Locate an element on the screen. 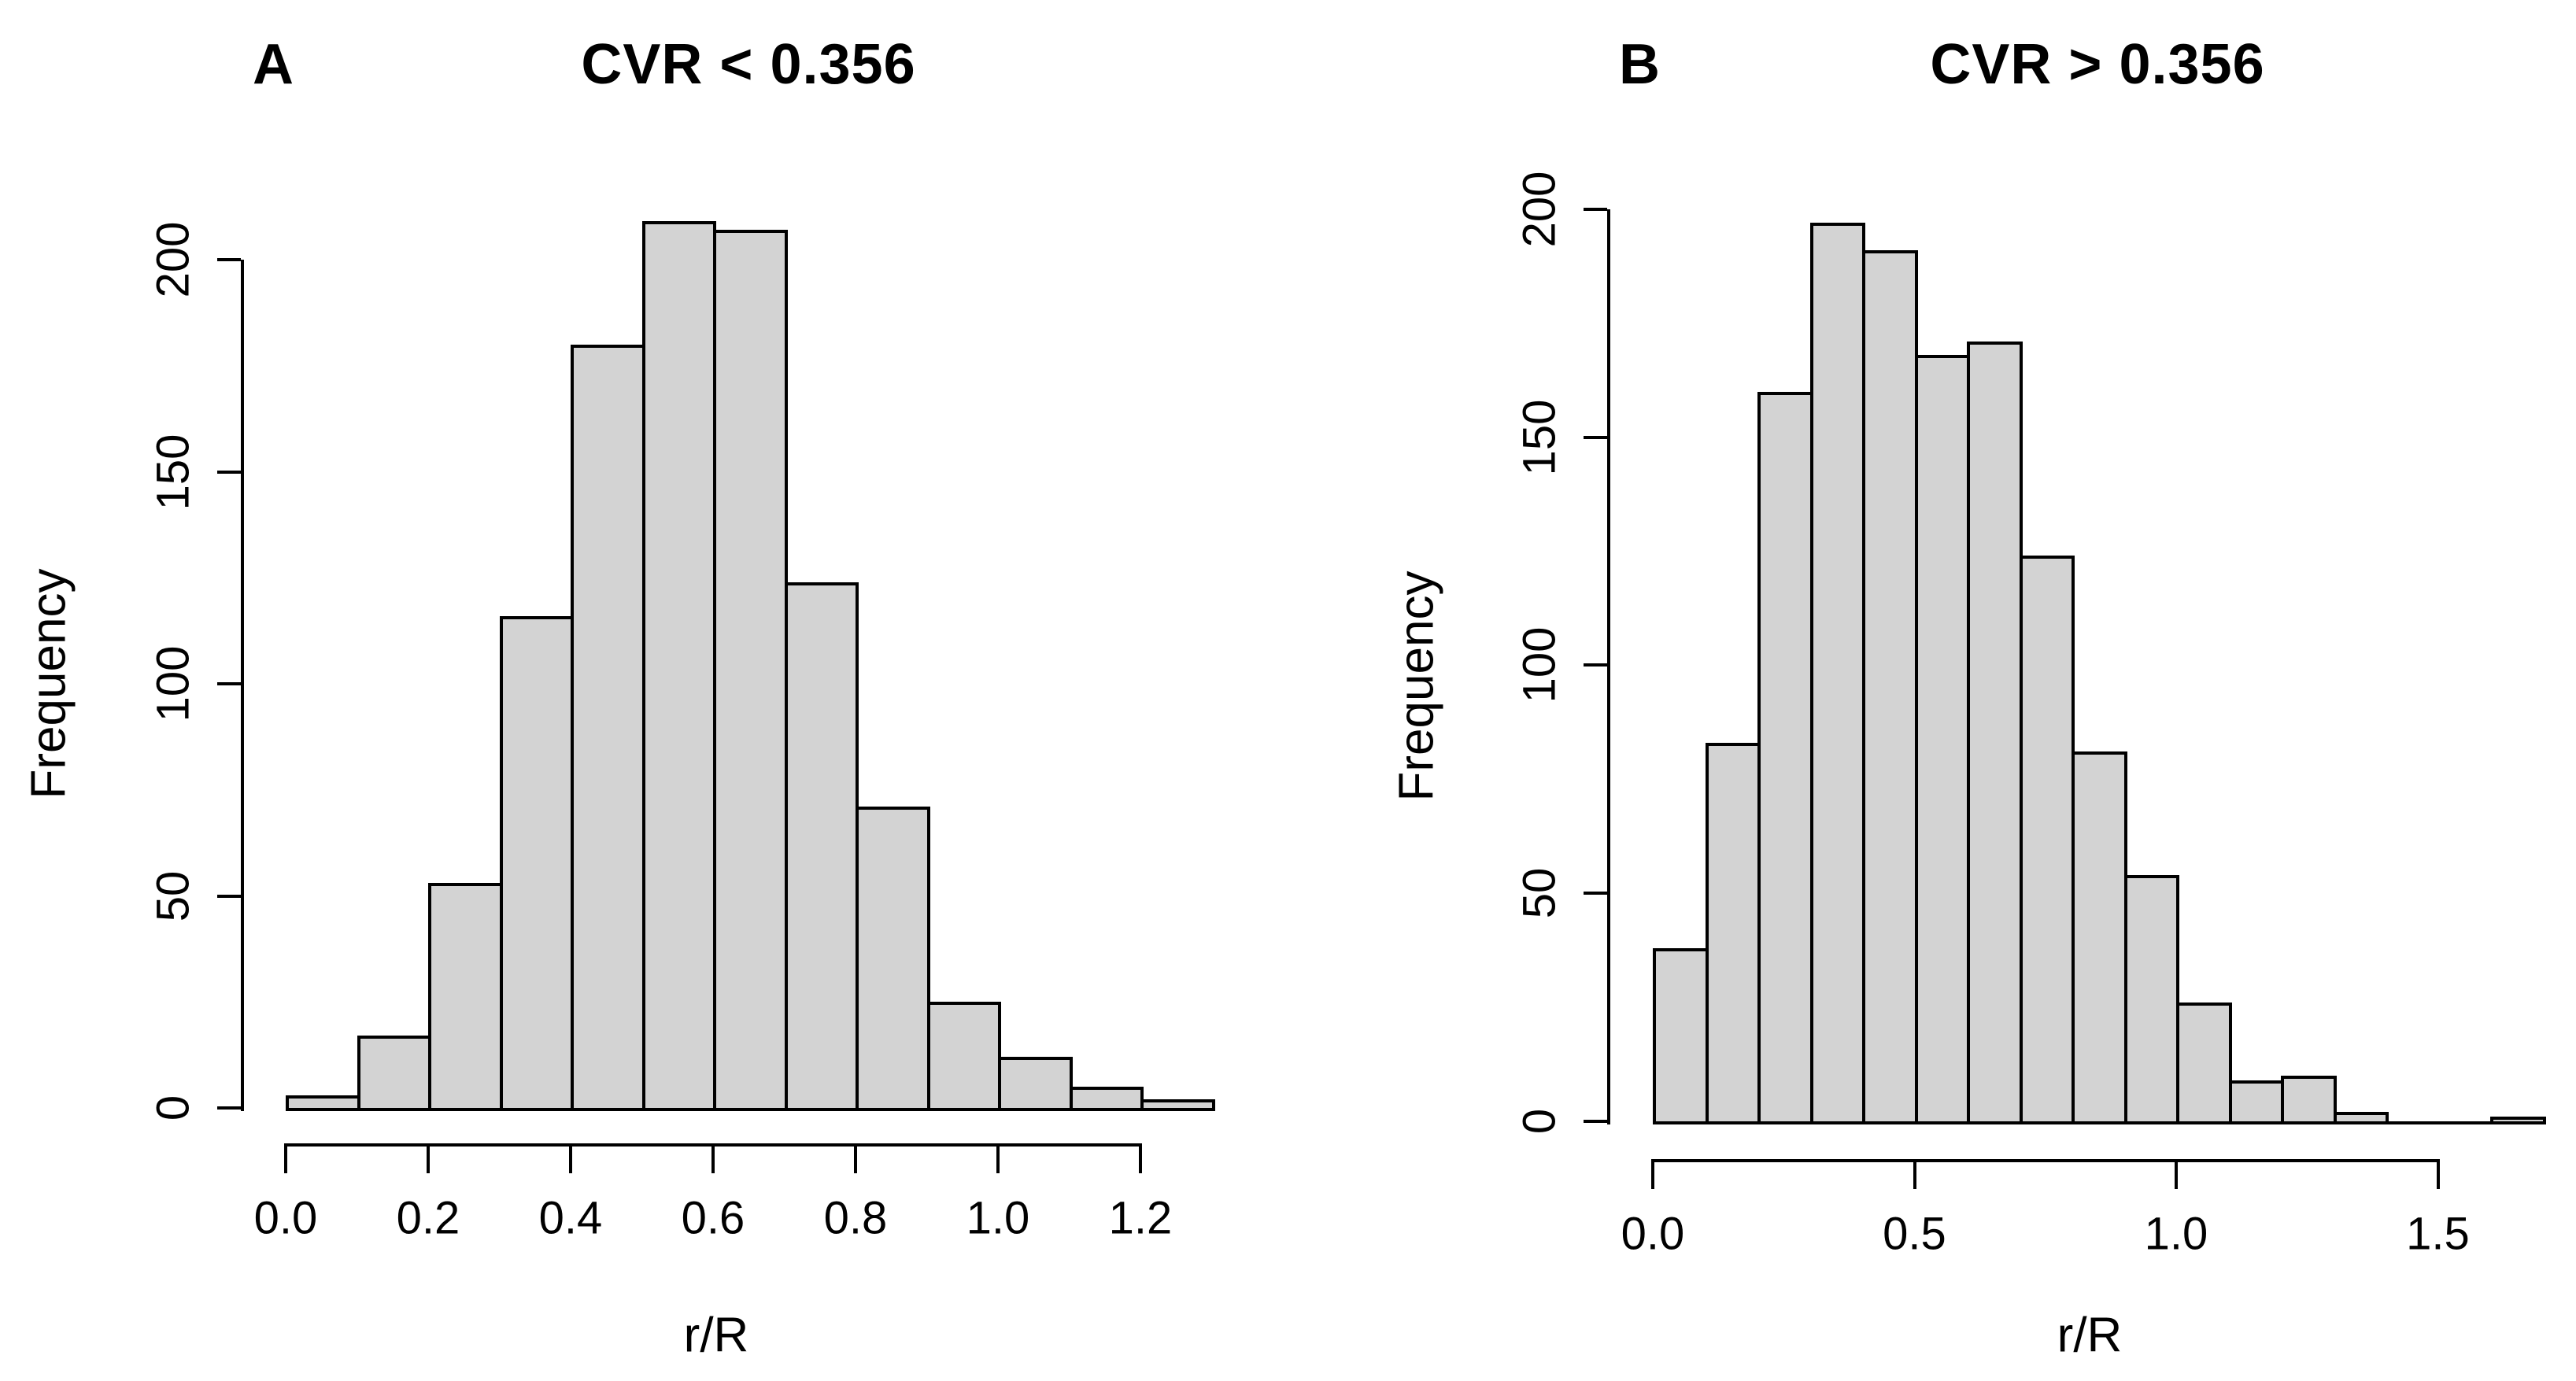 This screenshot has width=2576, height=1381. x-tick-label: 1.2 is located at coordinates (1140, 1218).